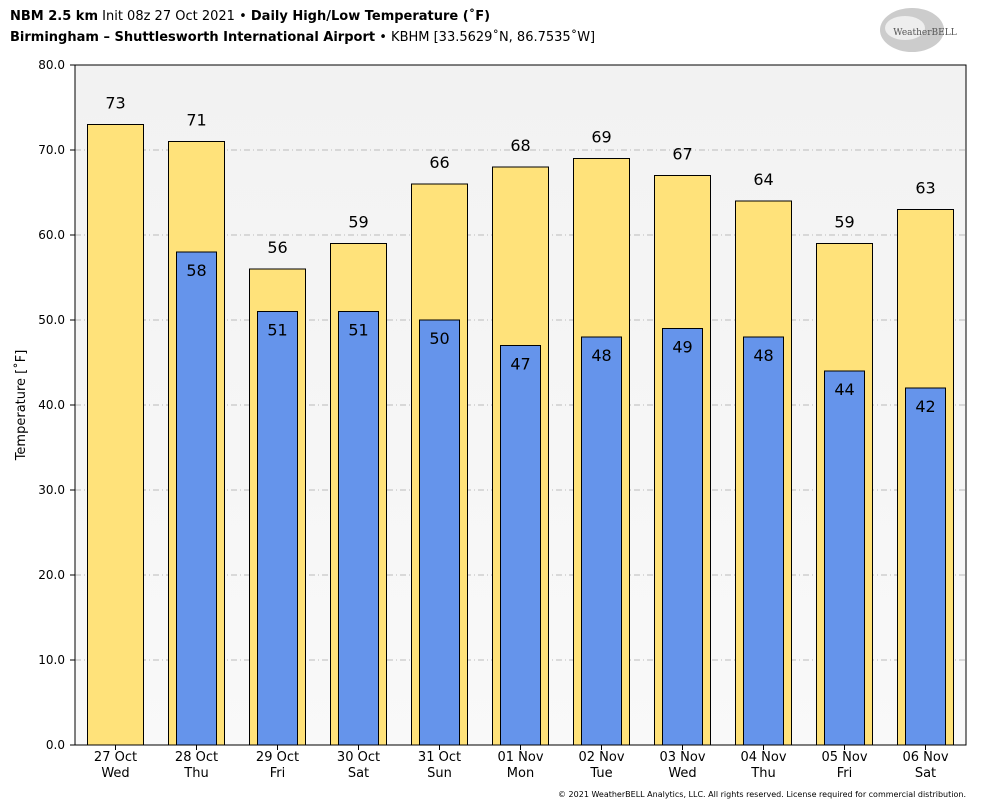 The height and width of the screenshot is (808, 984). Describe the element at coordinates (682, 757) in the screenshot. I see `x-tick-label: 03 Nov` at that location.